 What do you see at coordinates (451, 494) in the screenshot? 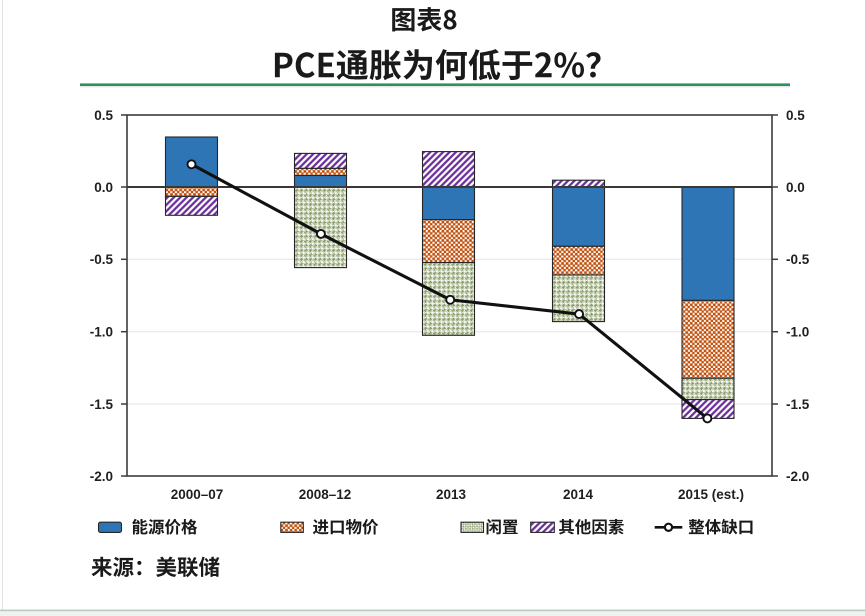
I see `svg-text: 2013` at bounding box center [451, 494].